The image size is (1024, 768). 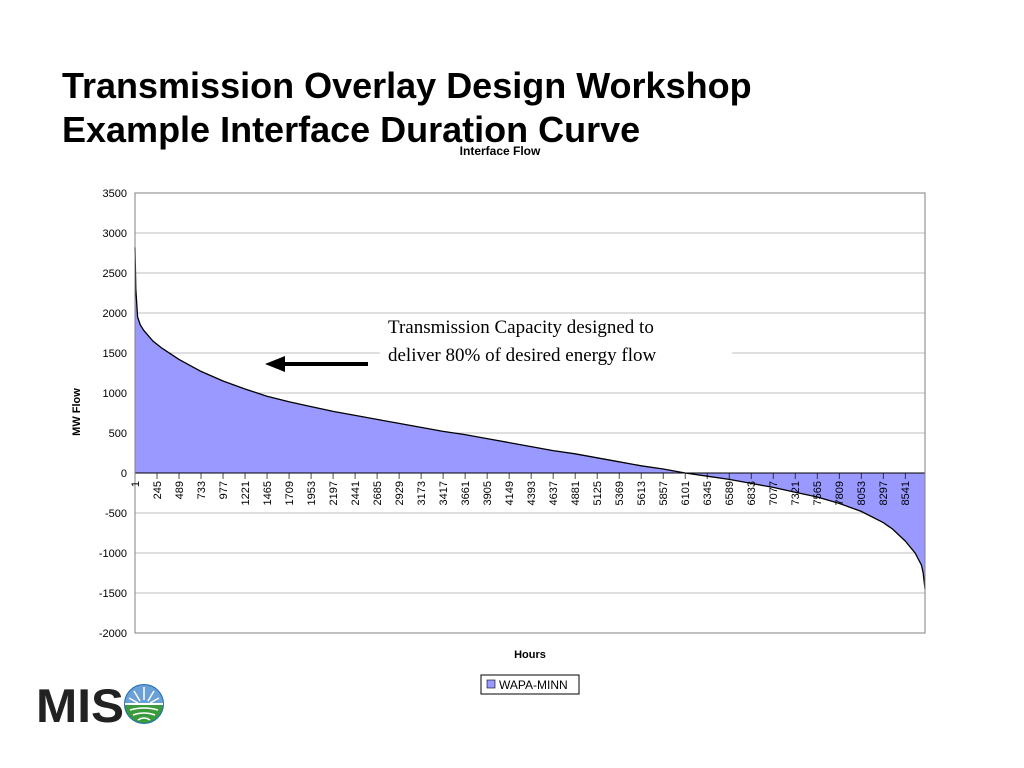 What do you see at coordinates (906, 493) in the screenshot?
I see `x-tick-label-35: 8541` at bounding box center [906, 493].